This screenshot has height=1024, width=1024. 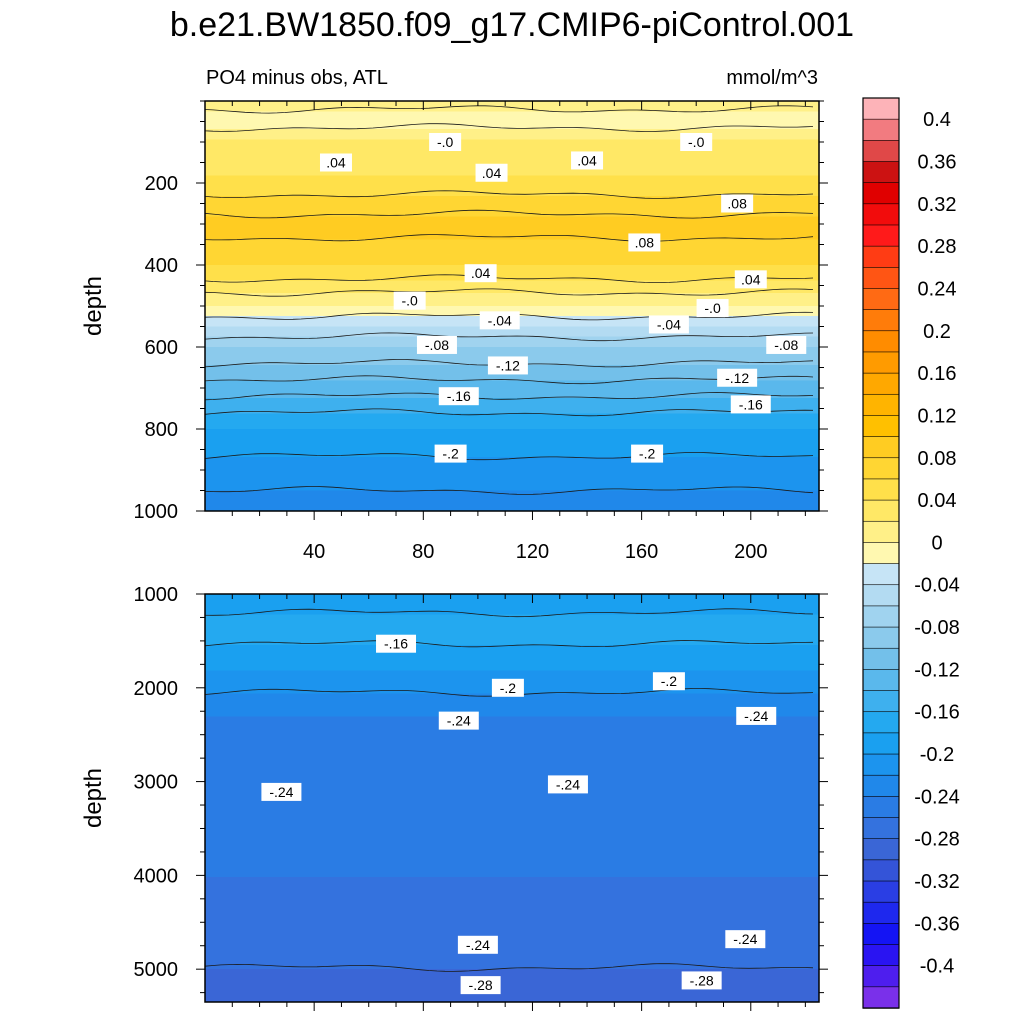 I want to click on colorbar-label: 0.4, so click(x=937, y=120).